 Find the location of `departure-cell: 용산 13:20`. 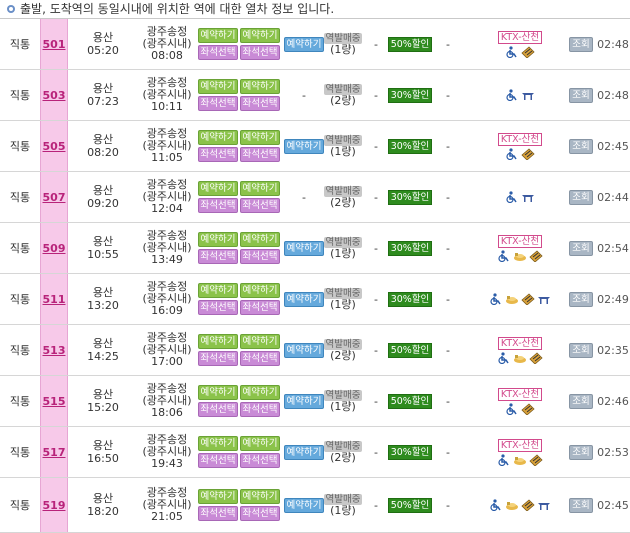

departure-cell: 용산 13:20 is located at coordinates (103, 299).